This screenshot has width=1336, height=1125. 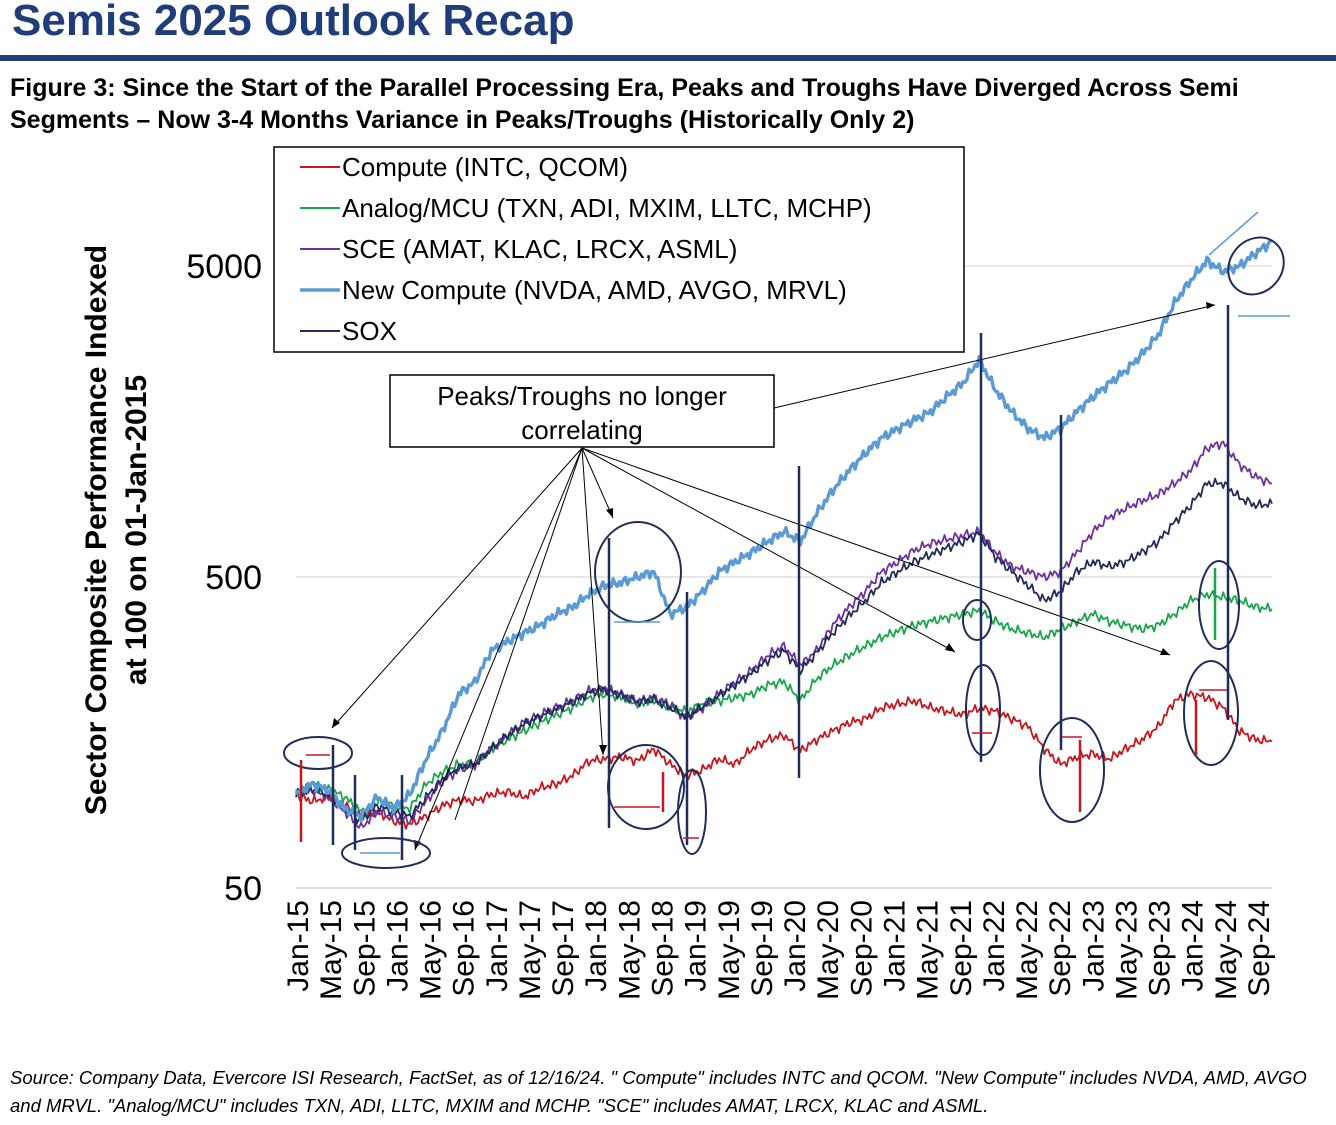 I want to click on series-line-analog, so click(x=784, y=703).